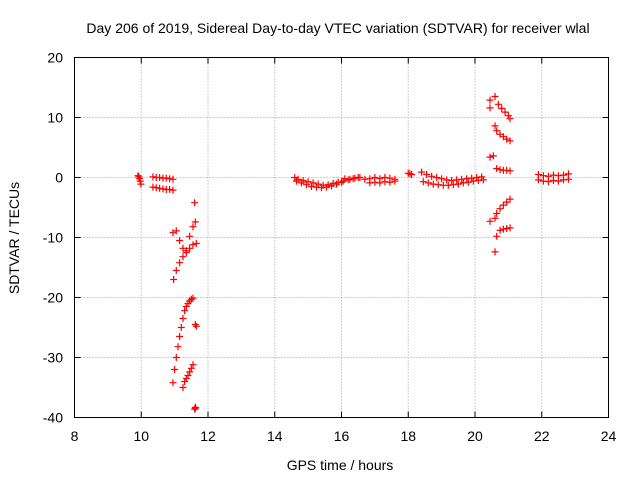 The height and width of the screenshot is (480, 640). What do you see at coordinates (542, 436) in the screenshot?
I see `x-tick-label: 22` at bounding box center [542, 436].